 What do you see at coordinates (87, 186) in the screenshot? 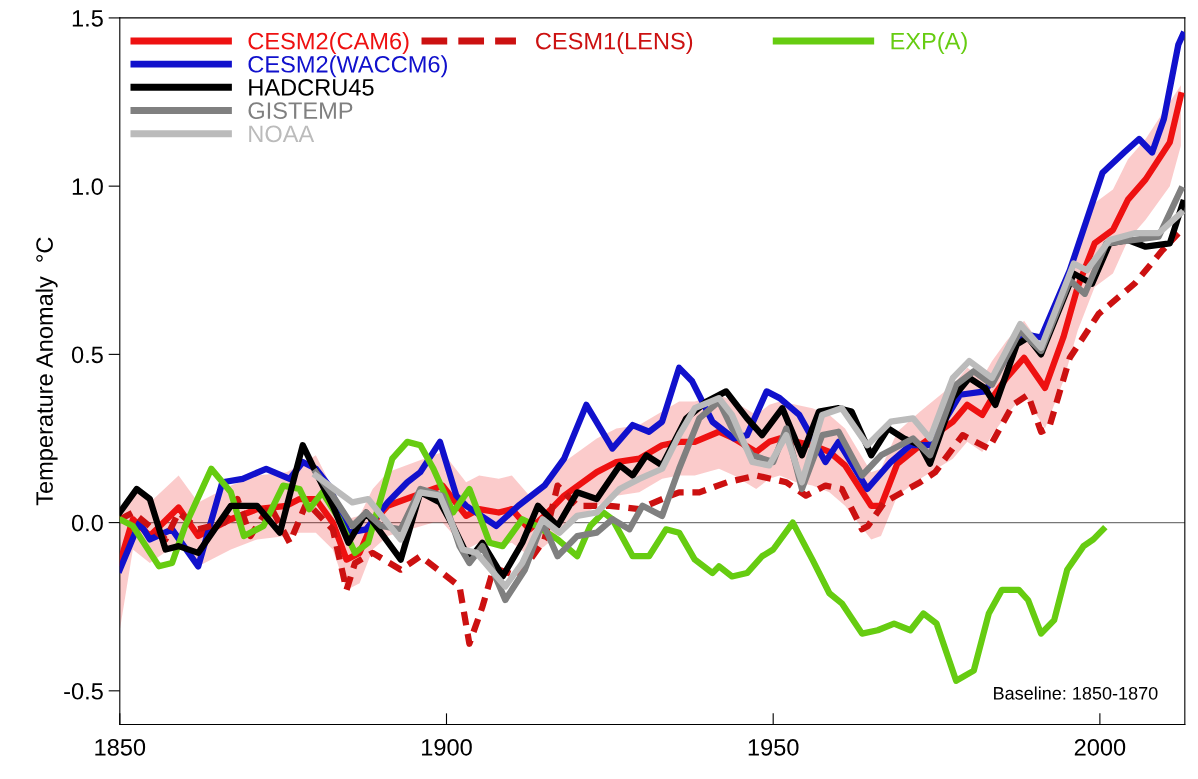
I see `y-tick-label: 1.0` at bounding box center [87, 186].